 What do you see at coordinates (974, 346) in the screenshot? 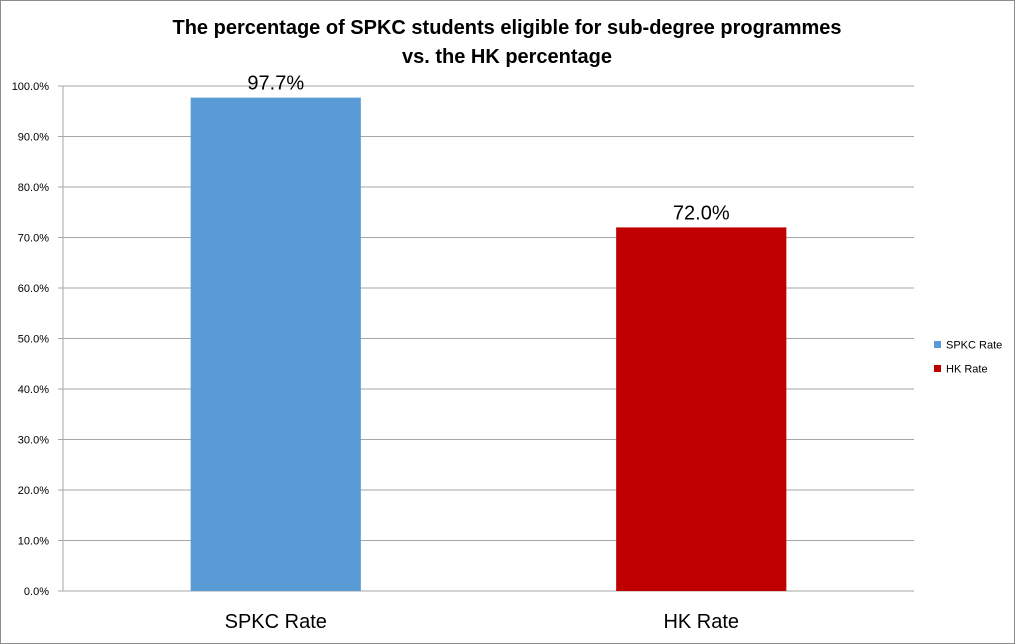
I see `legend-label: SPKC Rate` at bounding box center [974, 346].